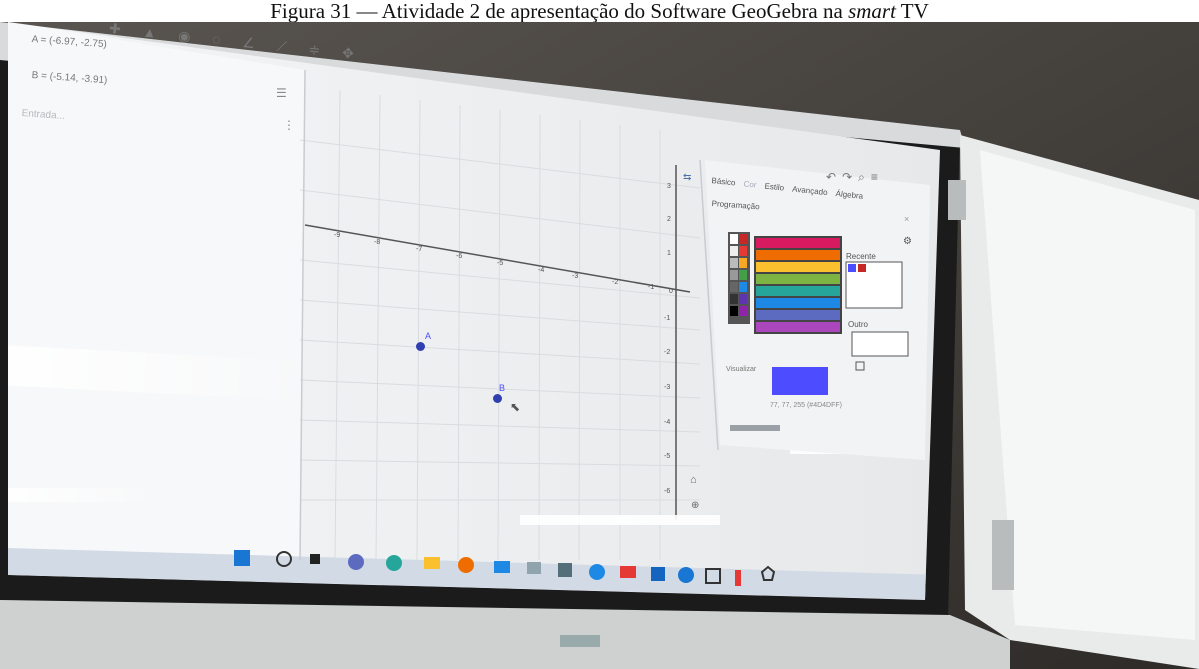 The height and width of the screenshot is (669, 1199). What do you see at coordinates (515, 407) in the screenshot?
I see `mouse-cursor-icon: ⬉` at bounding box center [515, 407].